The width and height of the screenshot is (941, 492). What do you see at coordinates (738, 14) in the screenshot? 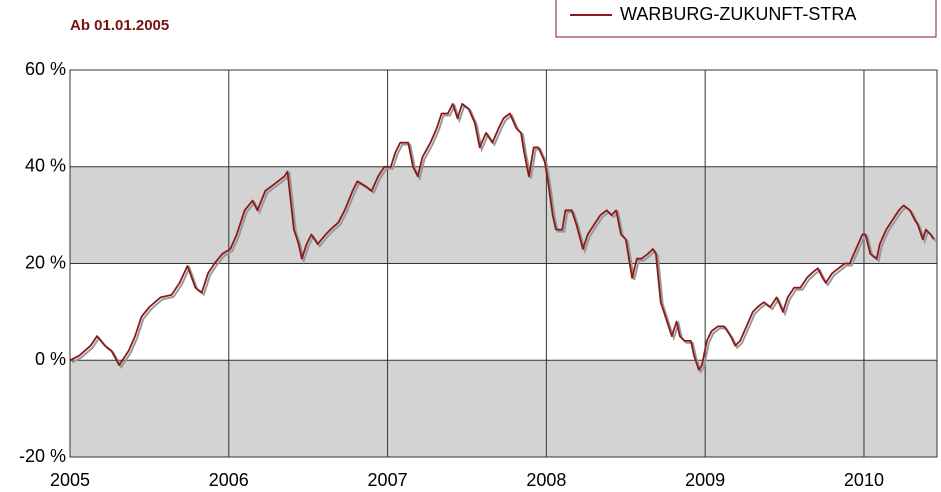
I see `legend-label: WARBURG-ZUKUNFT-STRA` at bounding box center [738, 14].